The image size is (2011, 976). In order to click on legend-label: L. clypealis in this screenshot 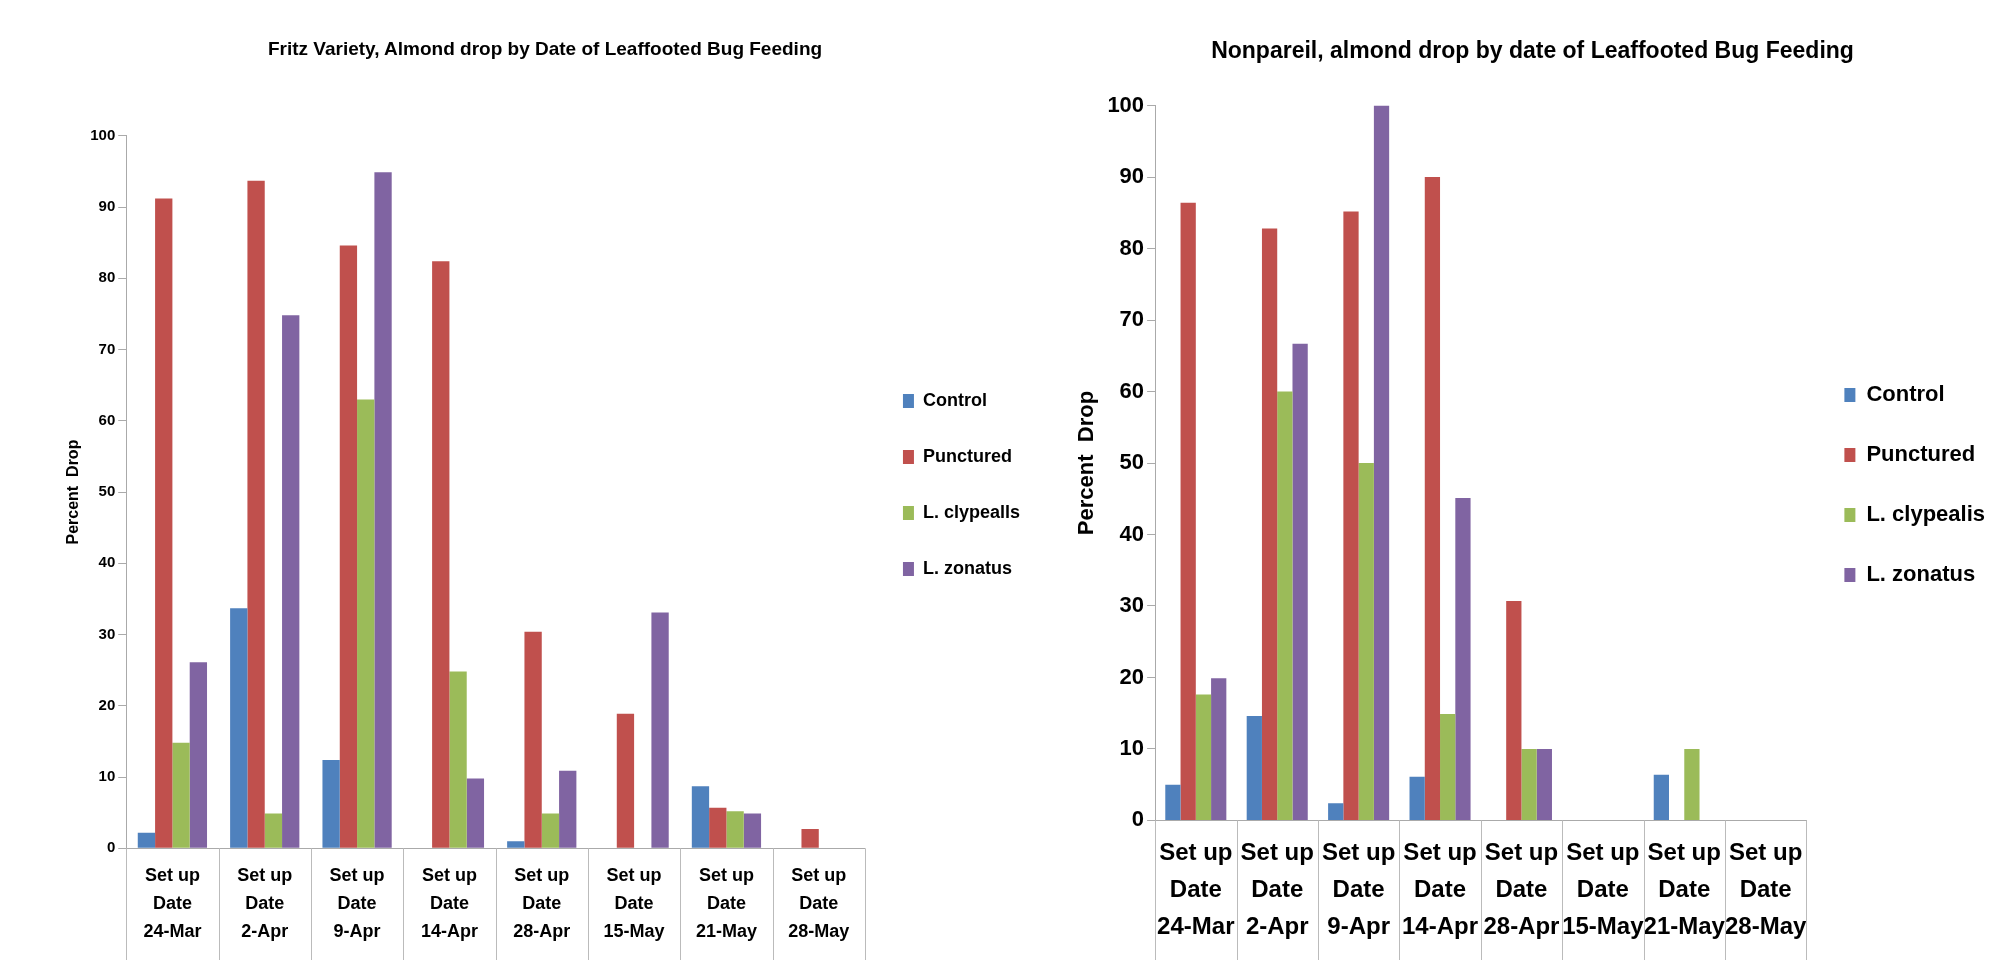, I will do `click(1926, 514)`.